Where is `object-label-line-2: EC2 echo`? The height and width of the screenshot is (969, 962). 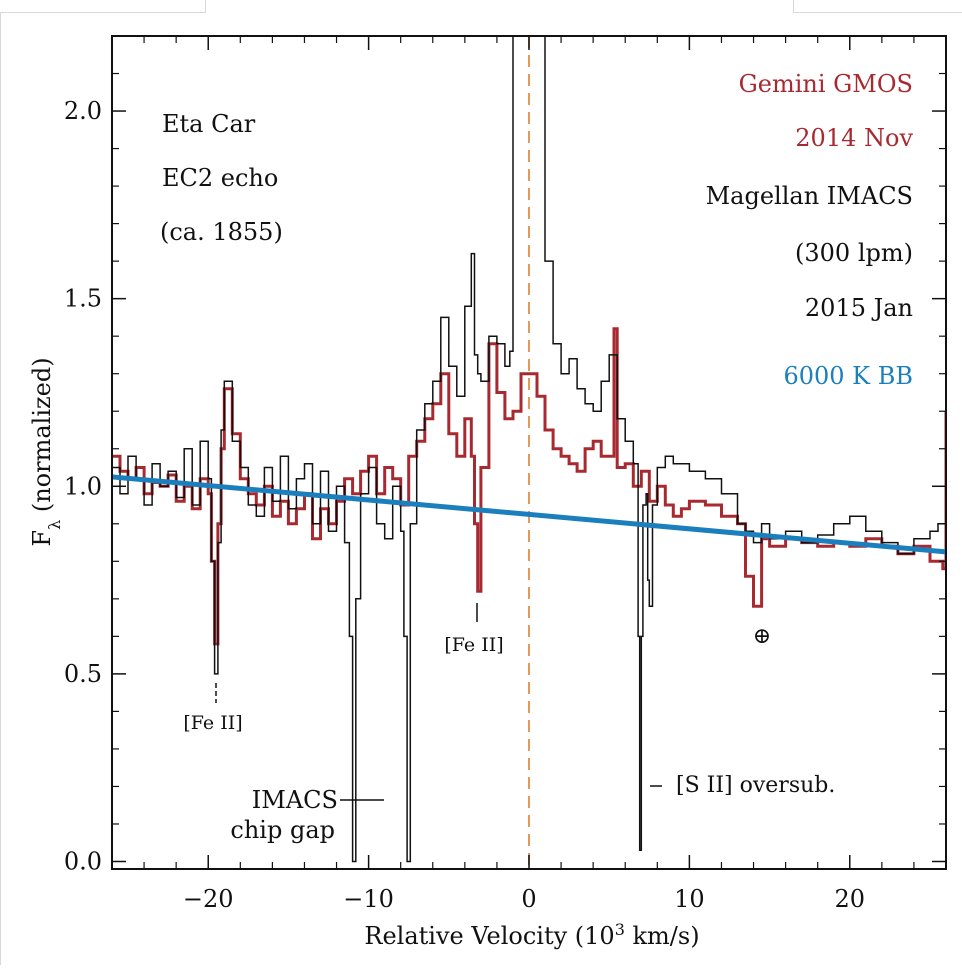 object-label-line-2: EC2 echo is located at coordinates (220, 178).